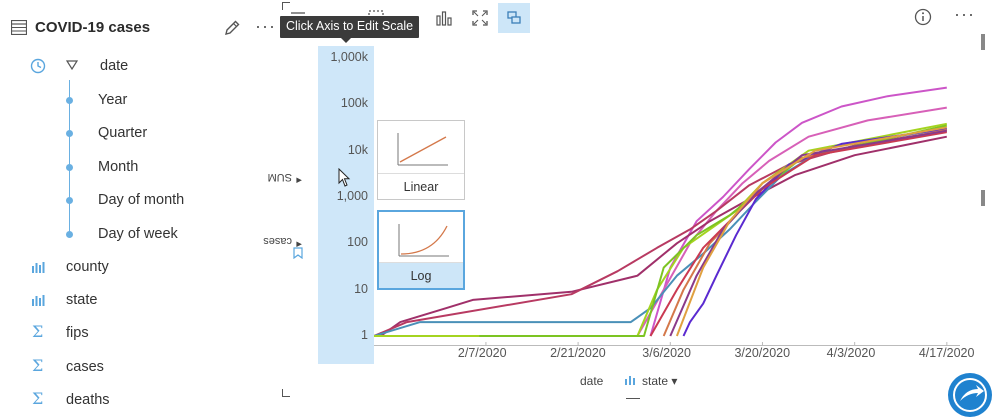 The height and width of the screenshot is (417, 1000). I want to click on clock-icon, so click(38, 66).